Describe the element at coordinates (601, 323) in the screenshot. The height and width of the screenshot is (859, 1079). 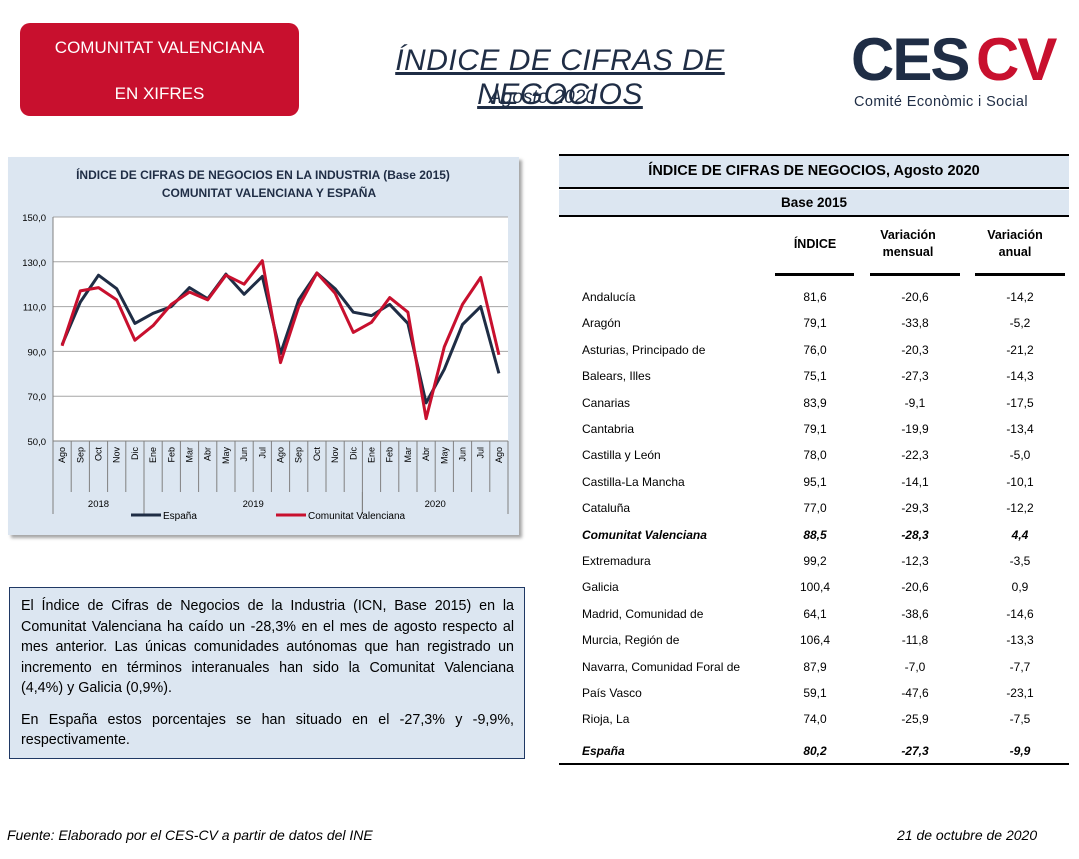
I see `row-name: Aragón` at that location.